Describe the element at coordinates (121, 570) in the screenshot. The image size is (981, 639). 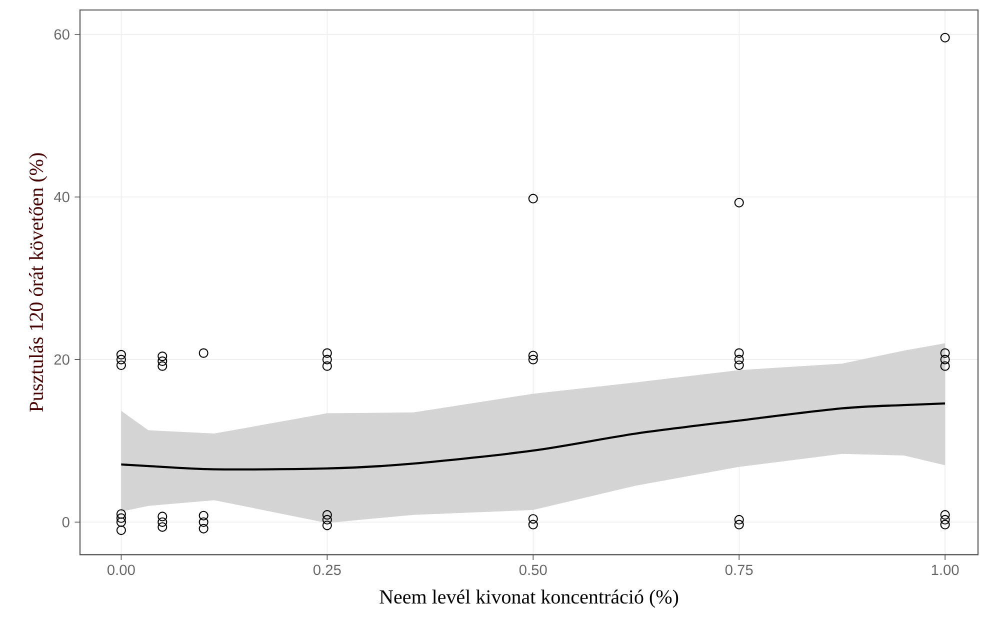
I see `x-tick-label: 0.00` at that location.